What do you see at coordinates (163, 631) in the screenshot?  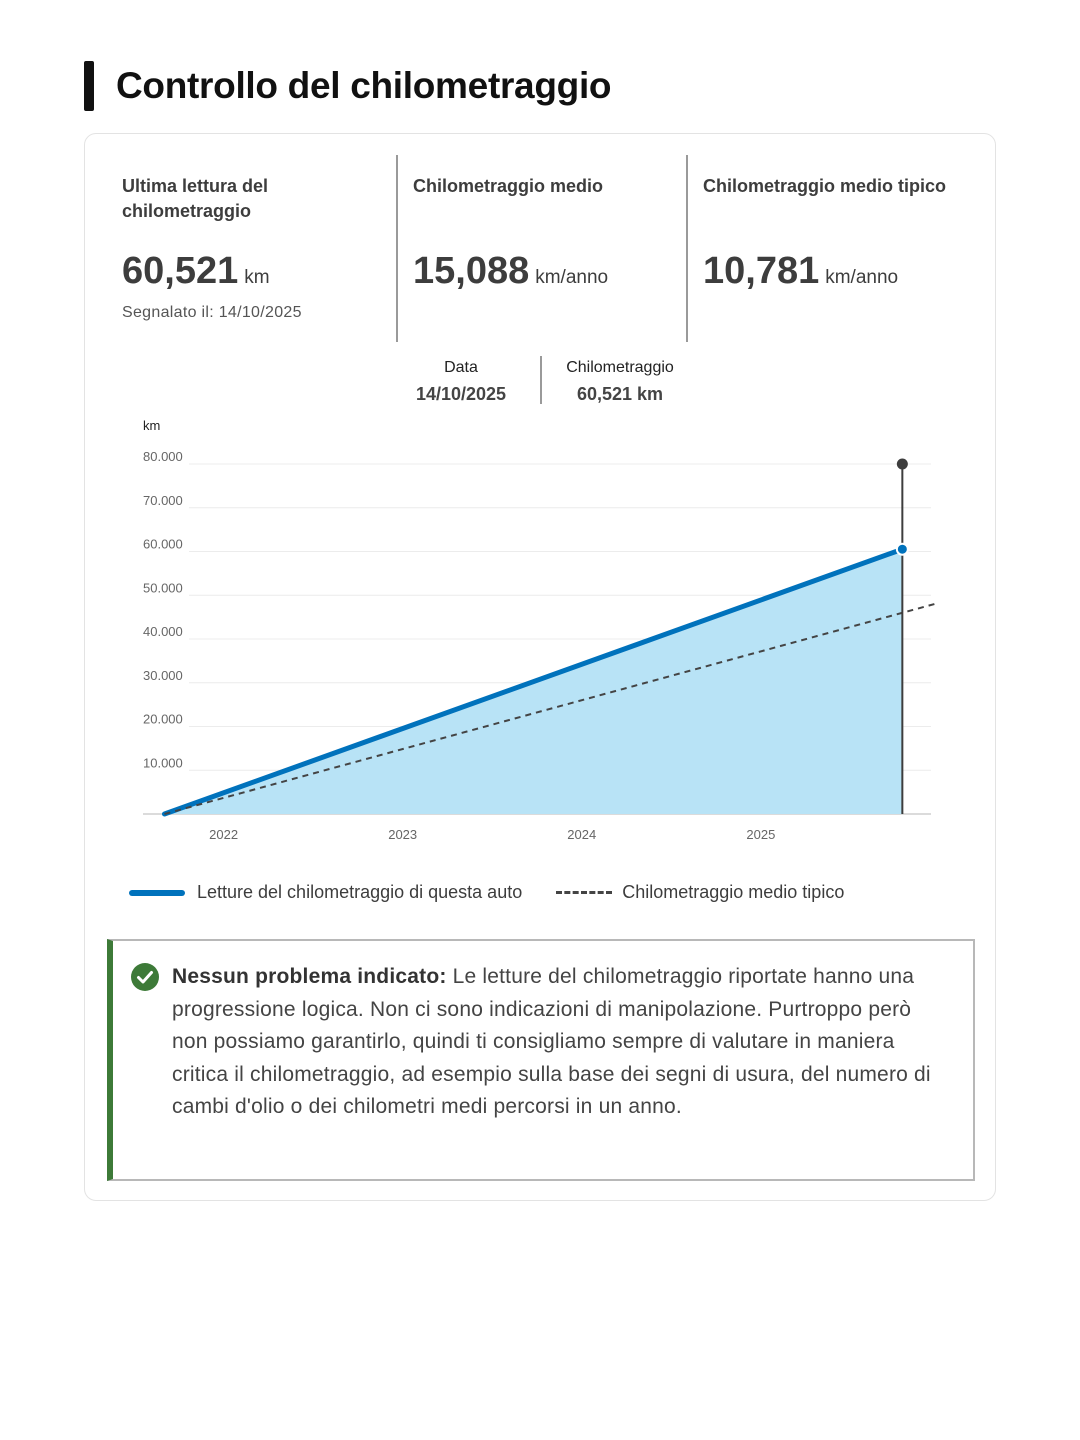 I see `y-tick-label: 40.000` at bounding box center [163, 631].